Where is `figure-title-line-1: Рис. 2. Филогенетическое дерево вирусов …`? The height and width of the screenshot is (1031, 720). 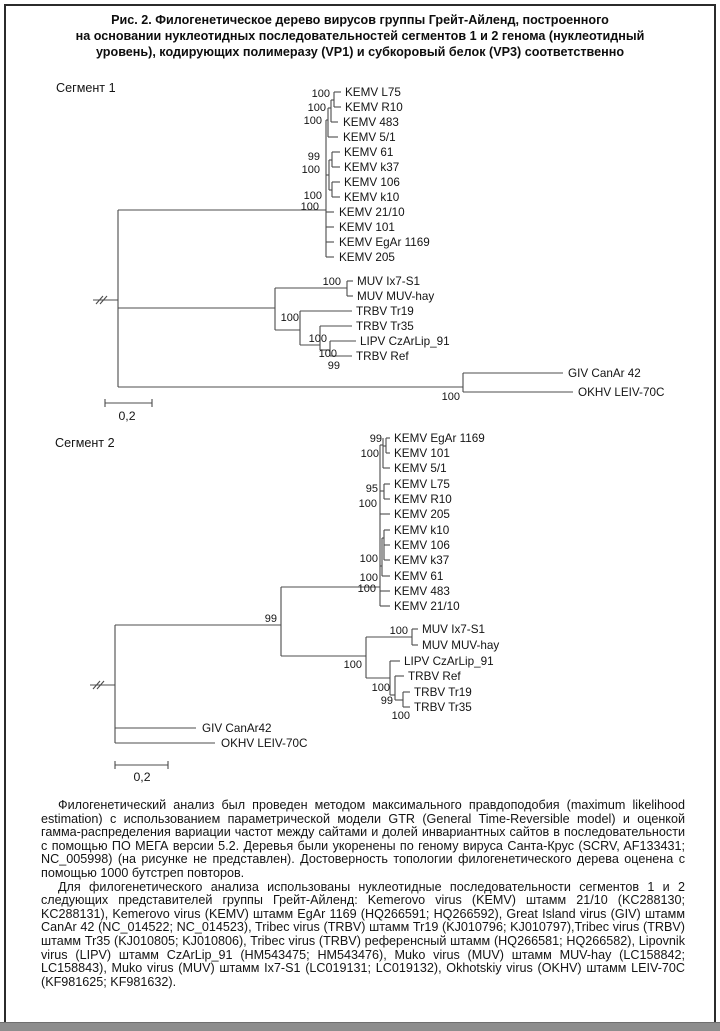 figure-title-line-1: Рис. 2. Филогенетическое дерево вирусов … is located at coordinates (360, 20).